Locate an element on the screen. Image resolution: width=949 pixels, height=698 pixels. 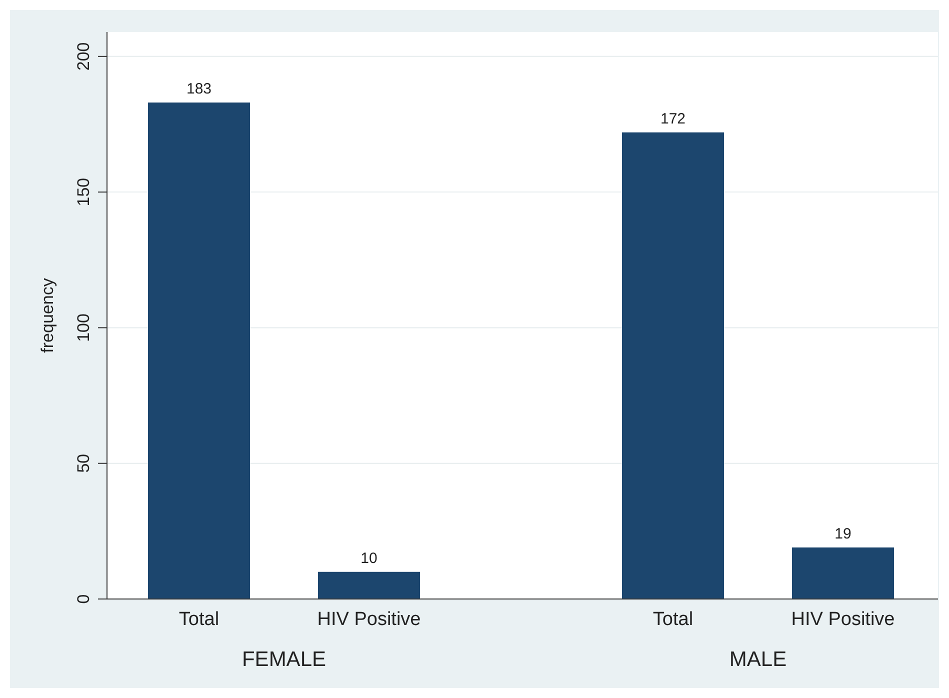
y-axis-title: frequency is located at coordinates (47, 315).